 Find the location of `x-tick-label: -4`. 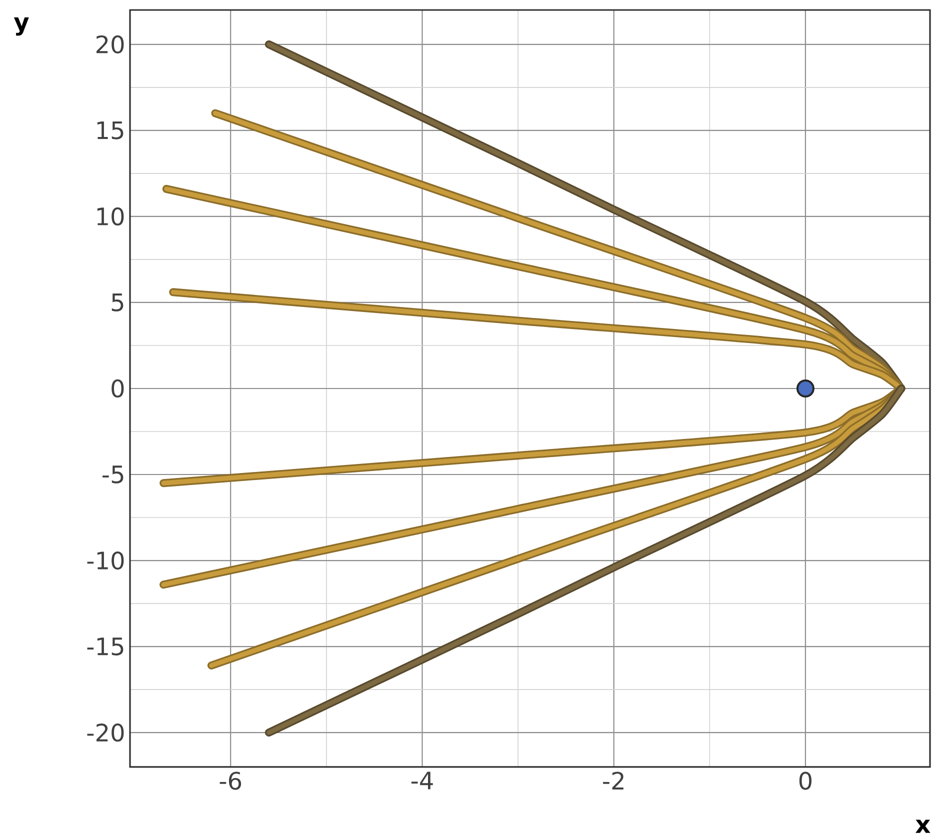

x-tick-label: -4 is located at coordinates (422, 781).